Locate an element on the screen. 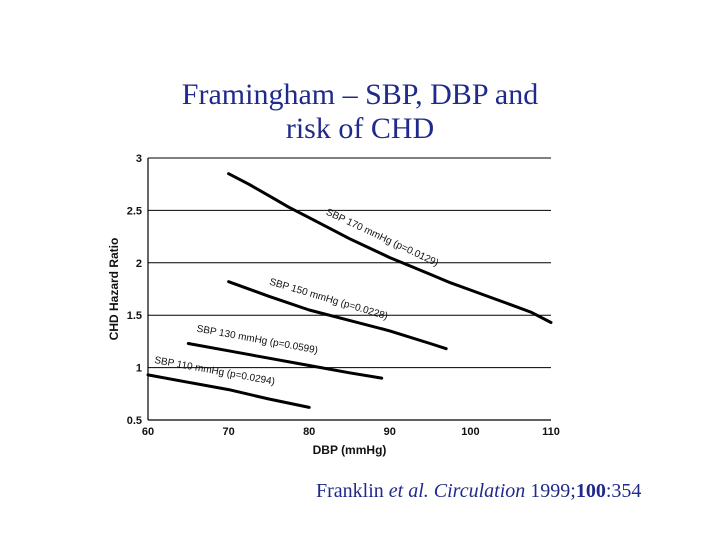 The height and width of the screenshot is (540, 720). citation-etal: et al. is located at coordinates (406, 491).